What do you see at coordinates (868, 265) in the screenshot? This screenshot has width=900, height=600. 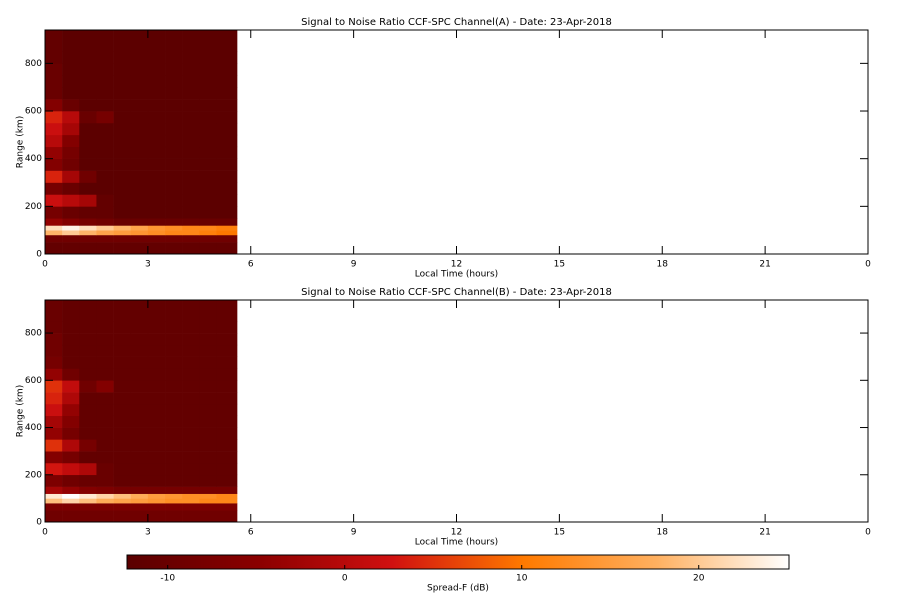 I see `x-tick-label: 0` at bounding box center [868, 265].